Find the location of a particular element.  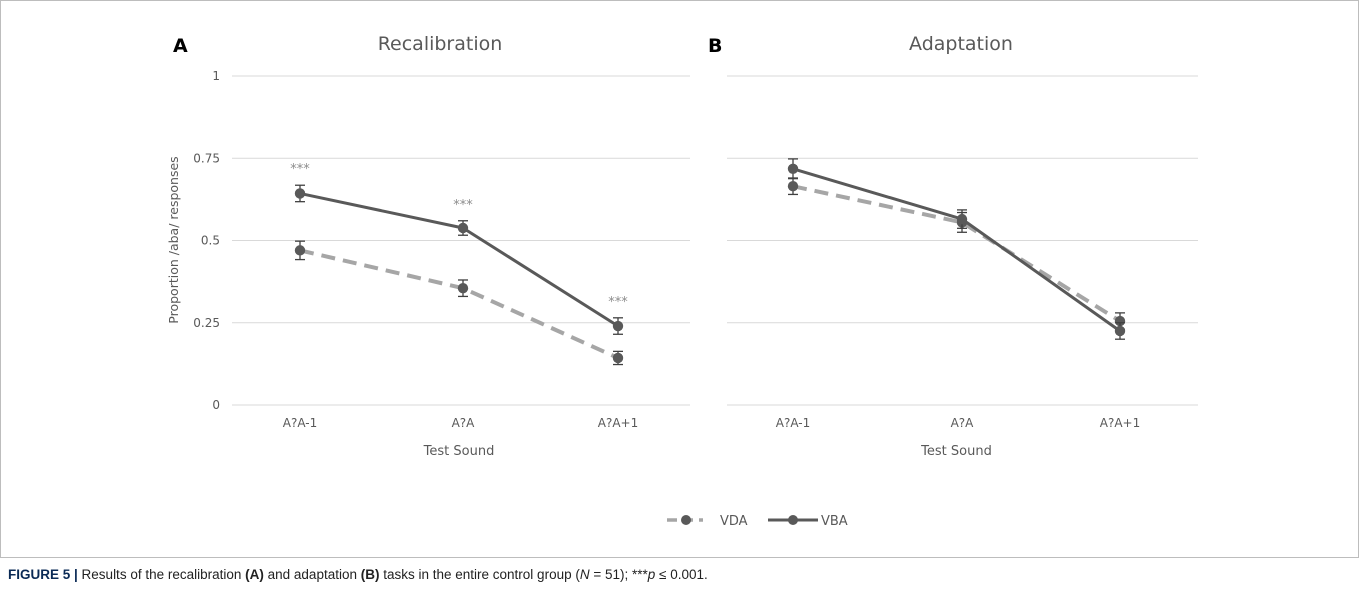

caption-panel-b: (B) is located at coordinates (370, 574).